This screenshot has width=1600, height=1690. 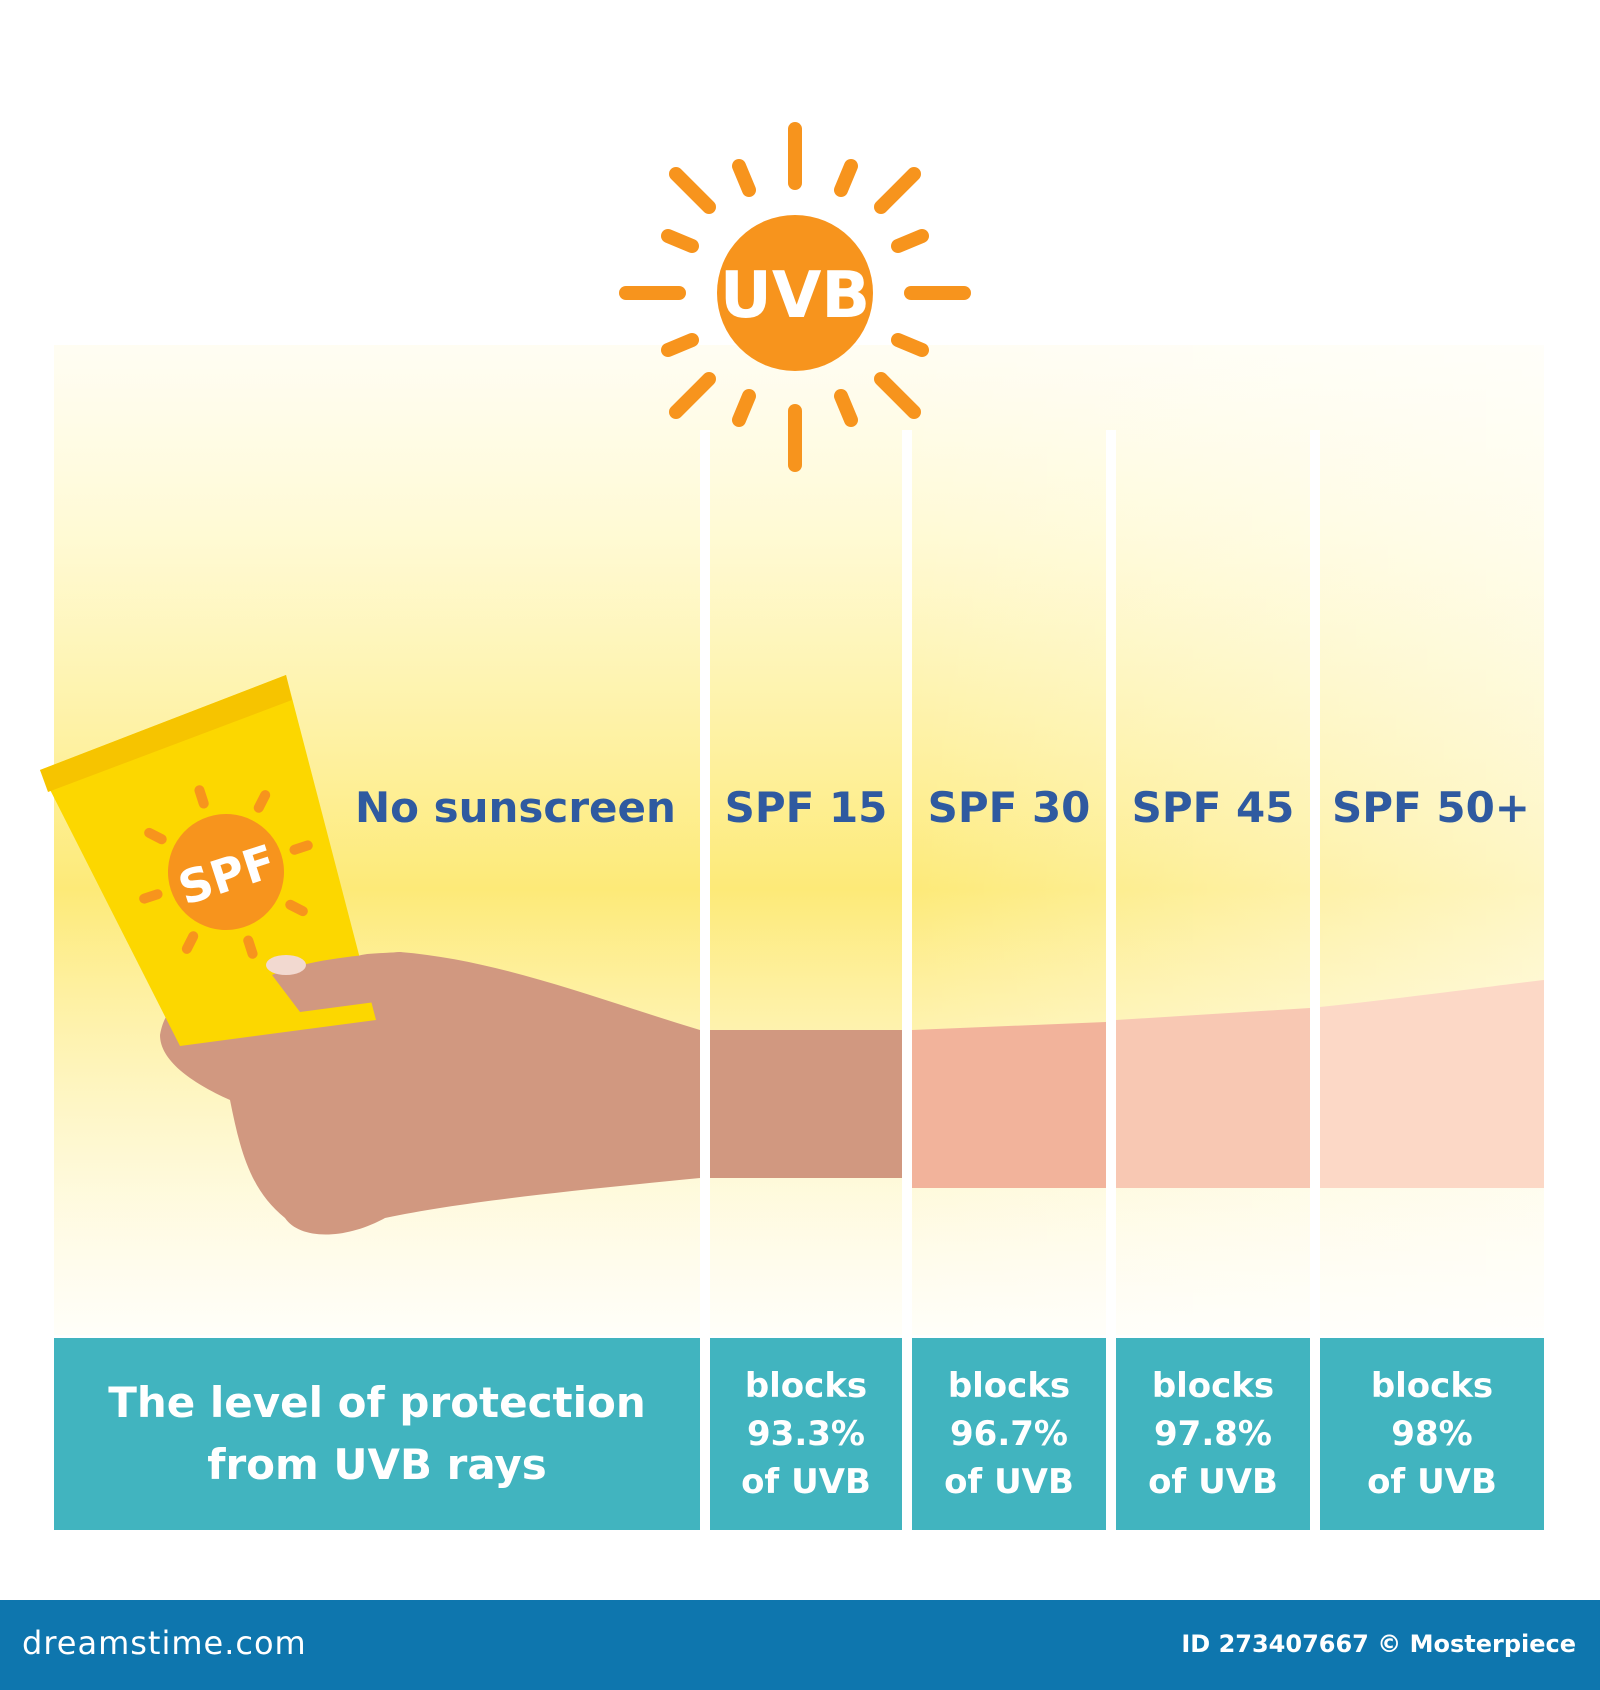 I want to click on arm-segment-spf30, so click(x=1009, y=1105).